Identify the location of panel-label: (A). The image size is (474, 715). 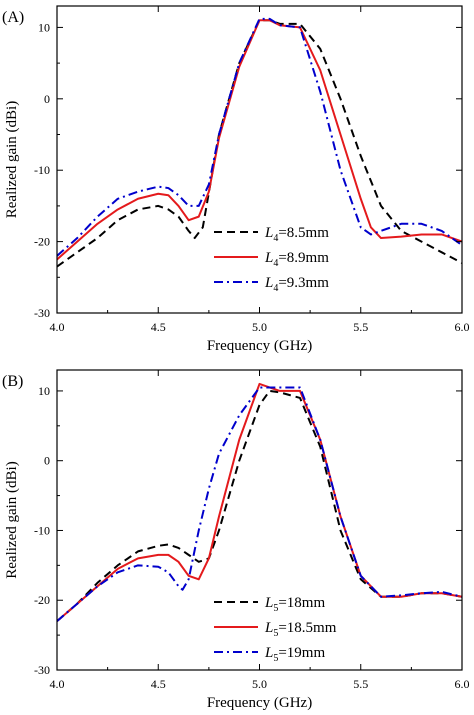
(13, 17).